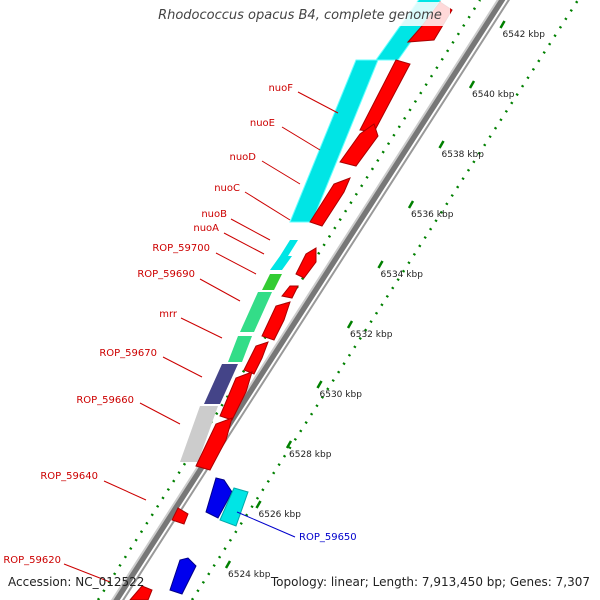 This screenshot has width=600, height=600. Describe the element at coordinates (180, 516) in the screenshot. I see `gene-ROP_59640-block` at that location.